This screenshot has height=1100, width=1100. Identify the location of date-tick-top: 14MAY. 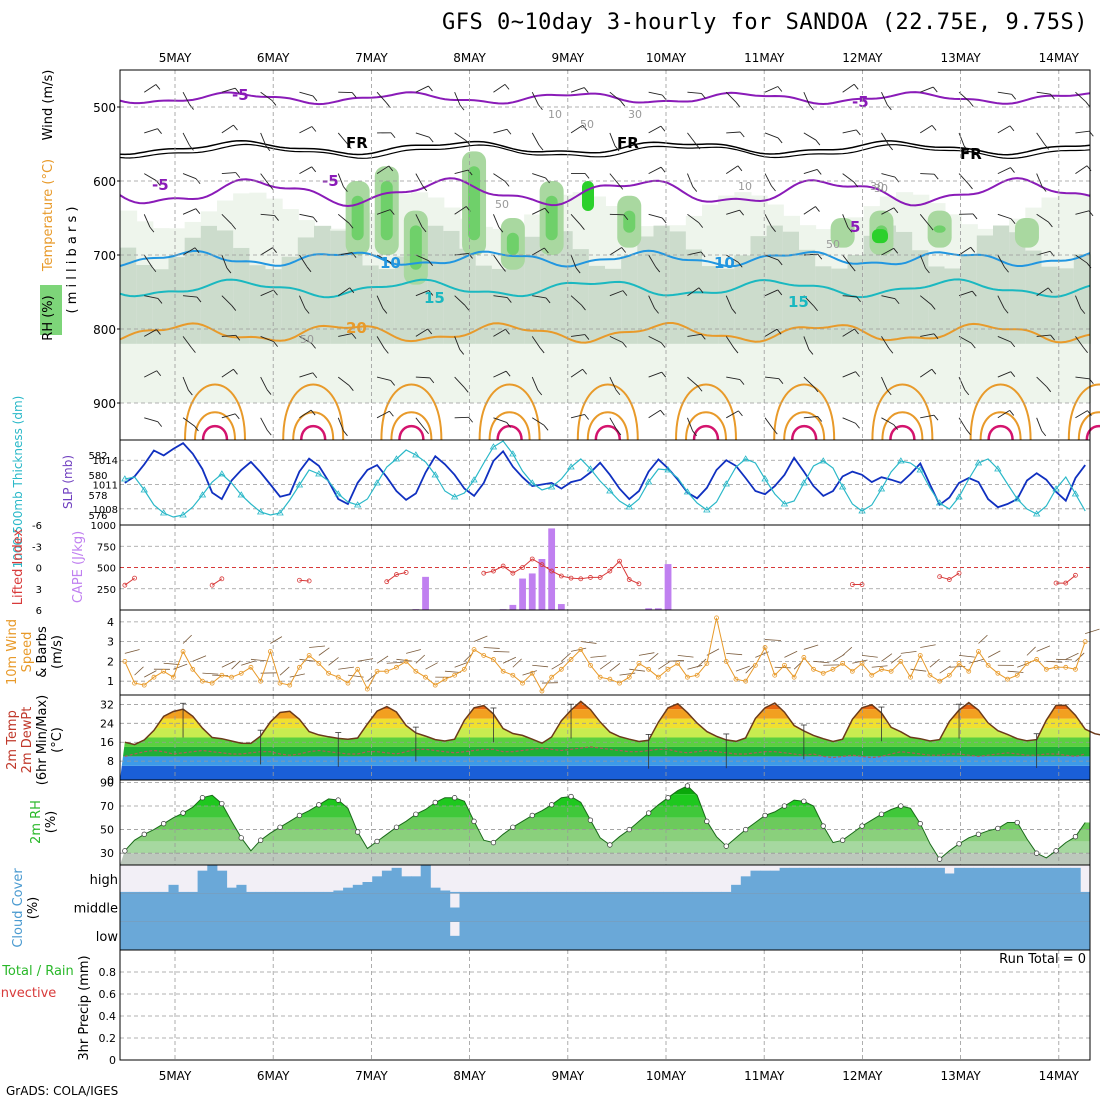
(1059, 58).